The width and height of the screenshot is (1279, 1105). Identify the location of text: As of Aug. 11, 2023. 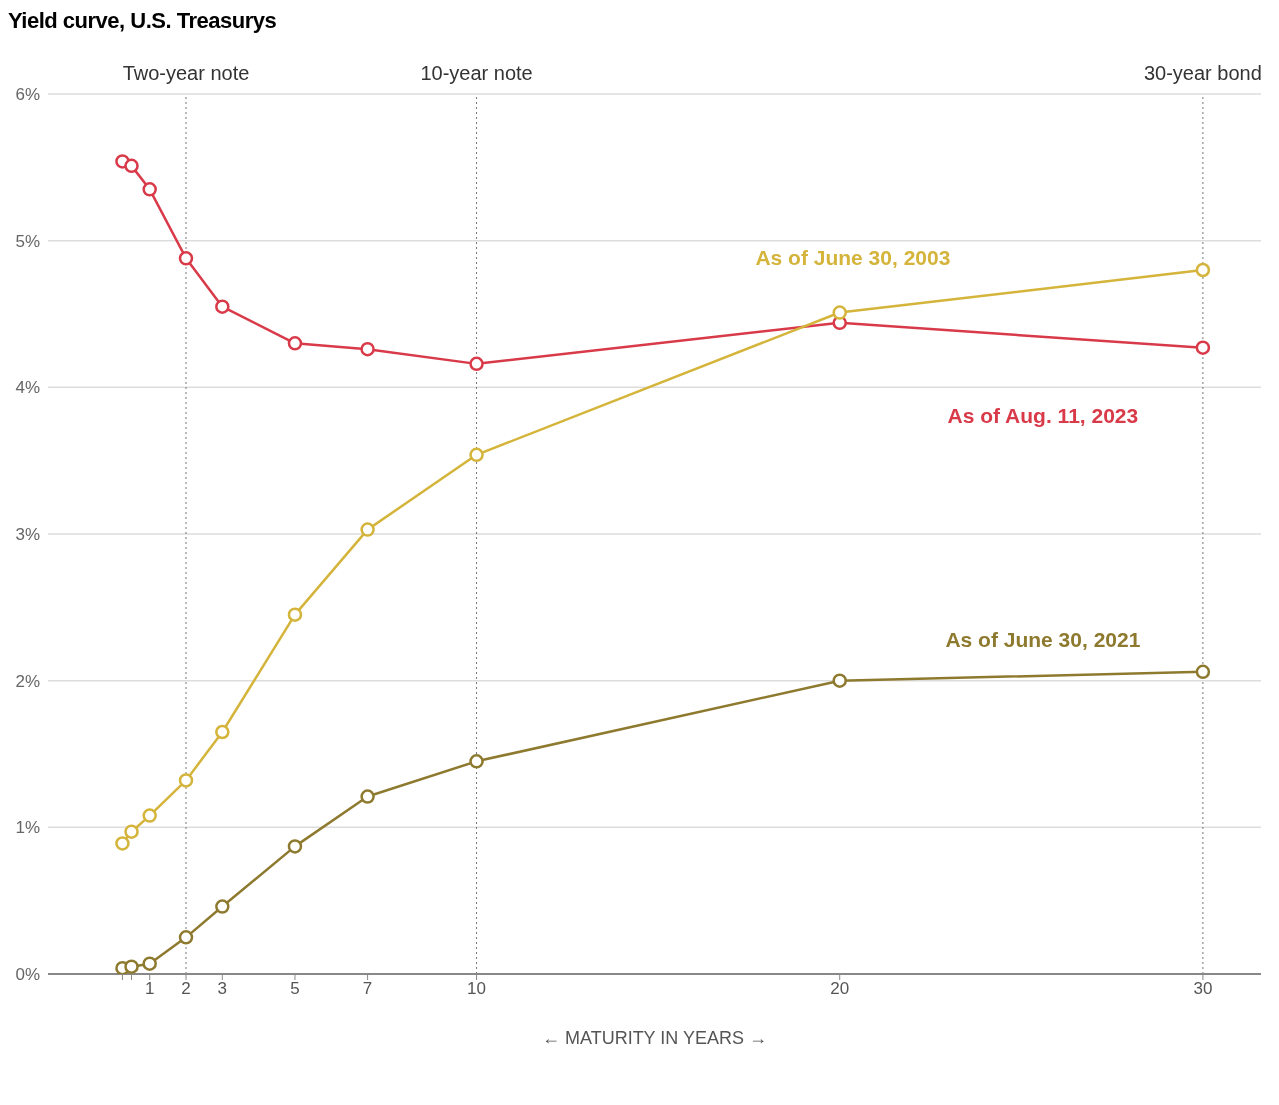
(1043, 415).